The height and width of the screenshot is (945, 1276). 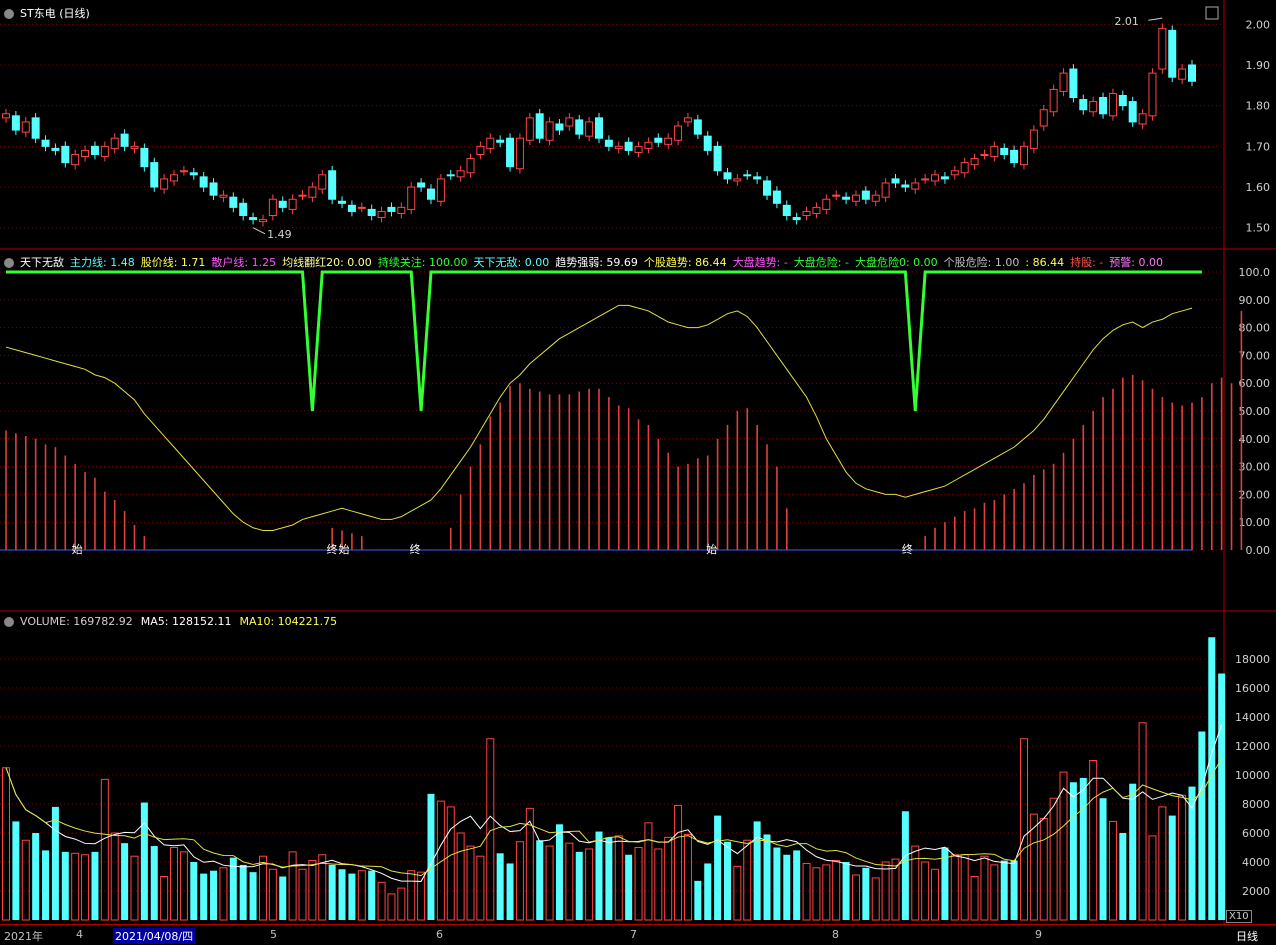 What do you see at coordinates (1255, 411) in the screenshot?
I see `indicator-tick-label: 50.00` at bounding box center [1255, 411].